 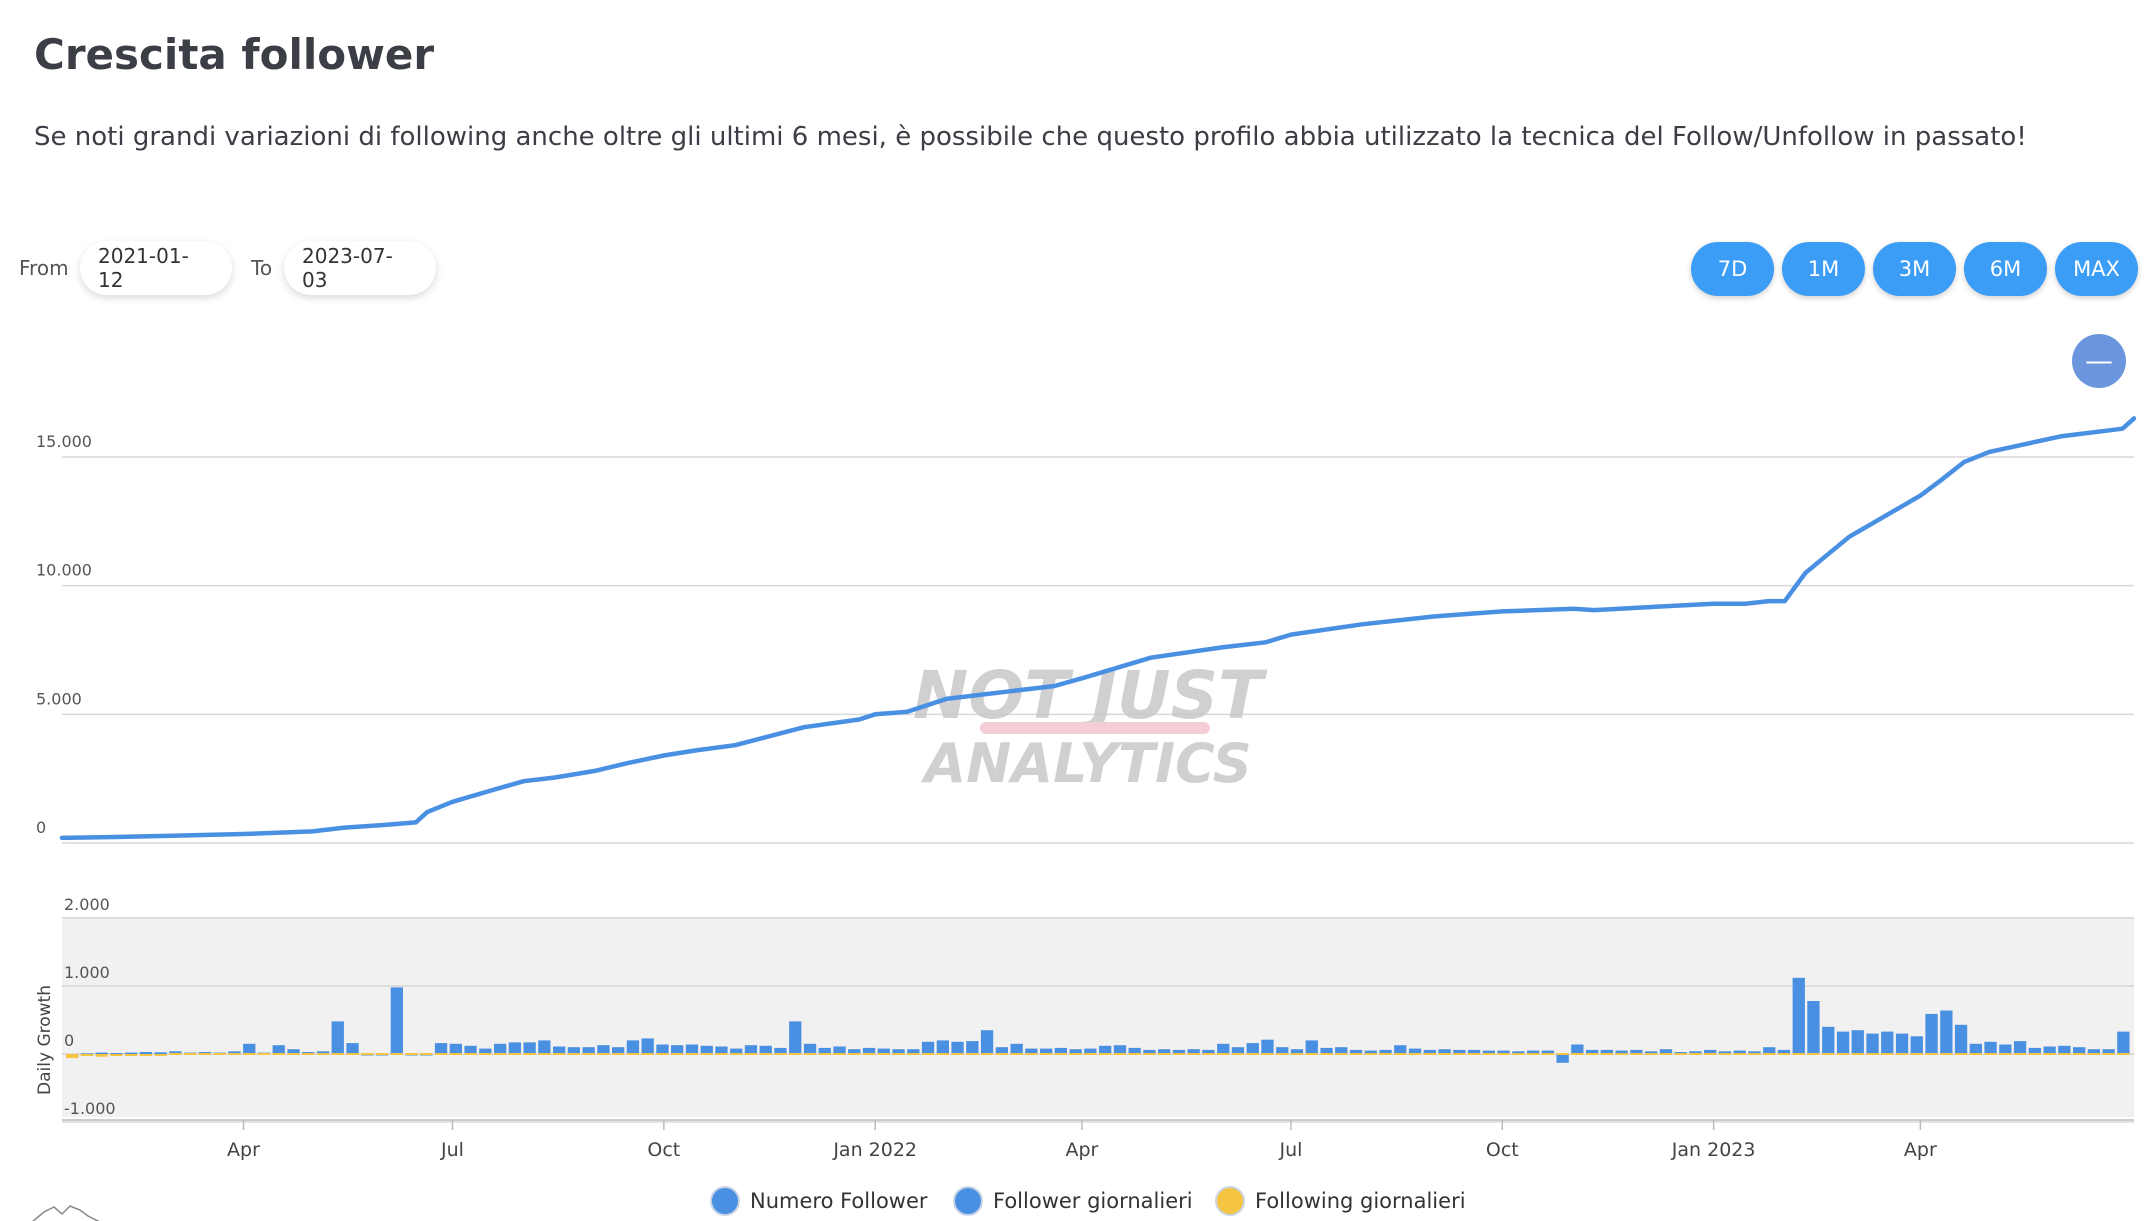 I want to click on legend-label: Follower giornalieri, so click(x=1093, y=1201).